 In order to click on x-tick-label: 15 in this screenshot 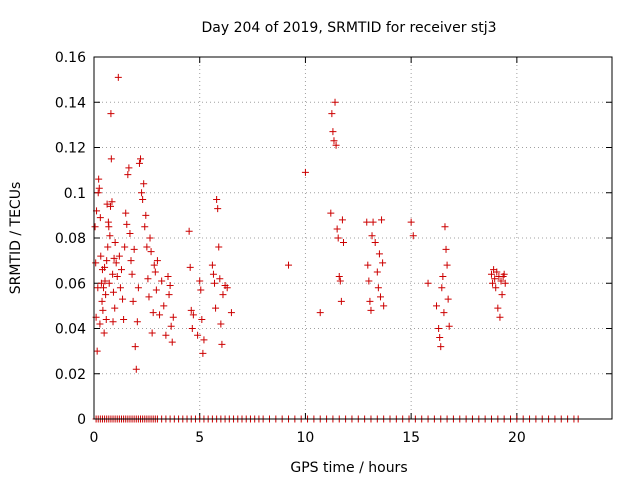, I will do `click(411, 438)`.